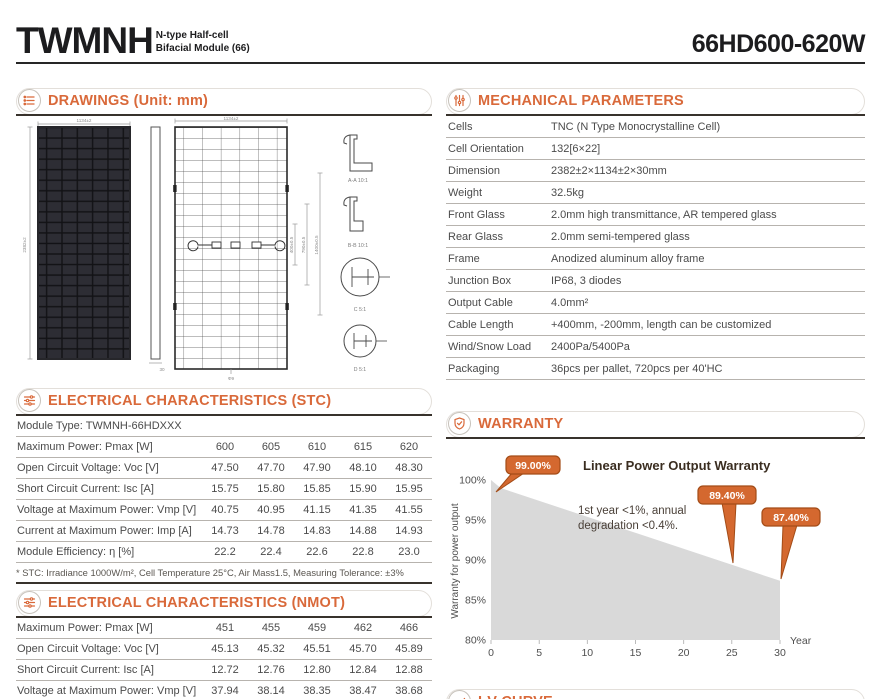 This screenshot has width=881, height=699. I want to click on detail-c-label: C 5:1, so click(360, 310).